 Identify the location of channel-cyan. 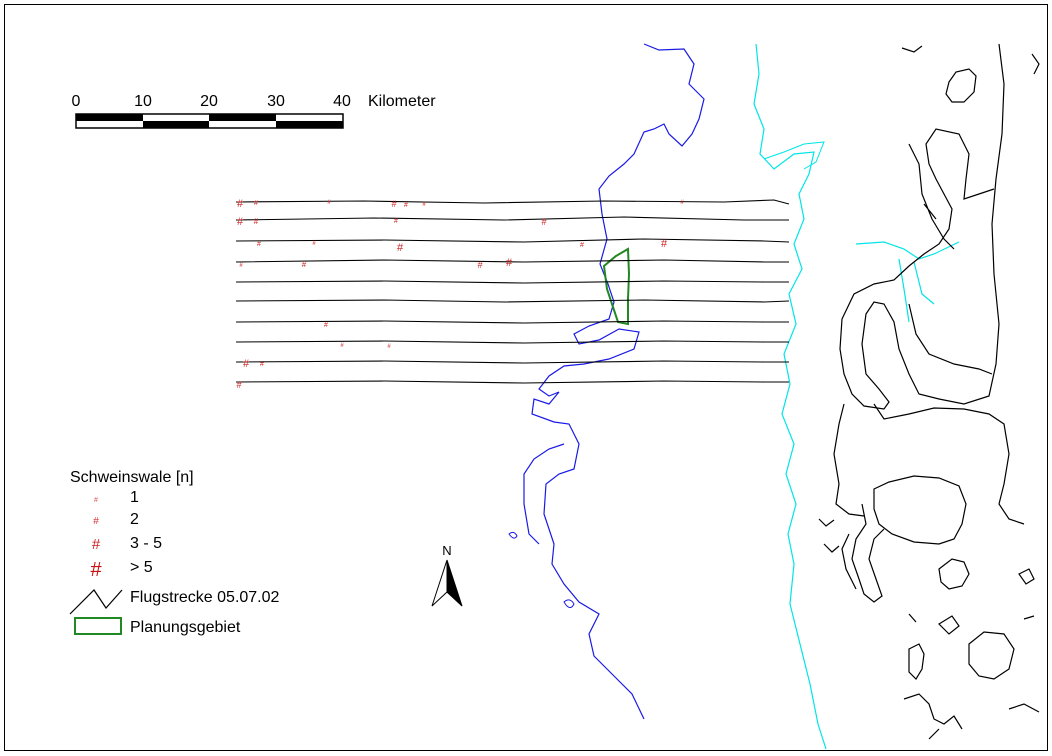
(907, 282).